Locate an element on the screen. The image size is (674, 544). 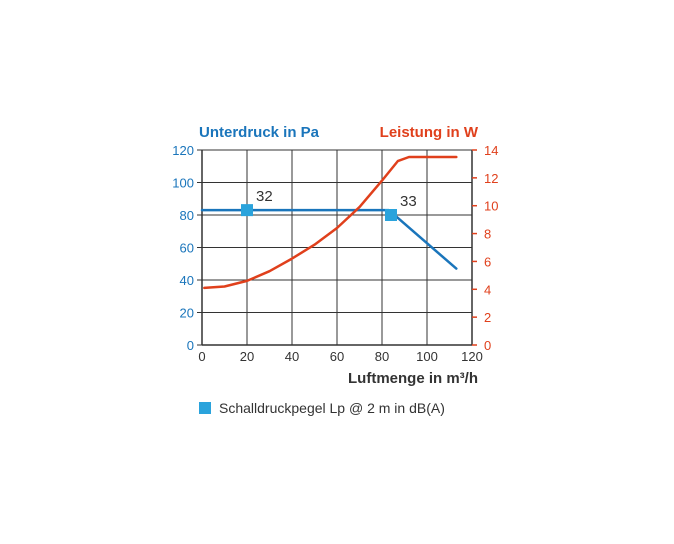
left-tick-label-4: 80 is located at coordinates (187, 215).